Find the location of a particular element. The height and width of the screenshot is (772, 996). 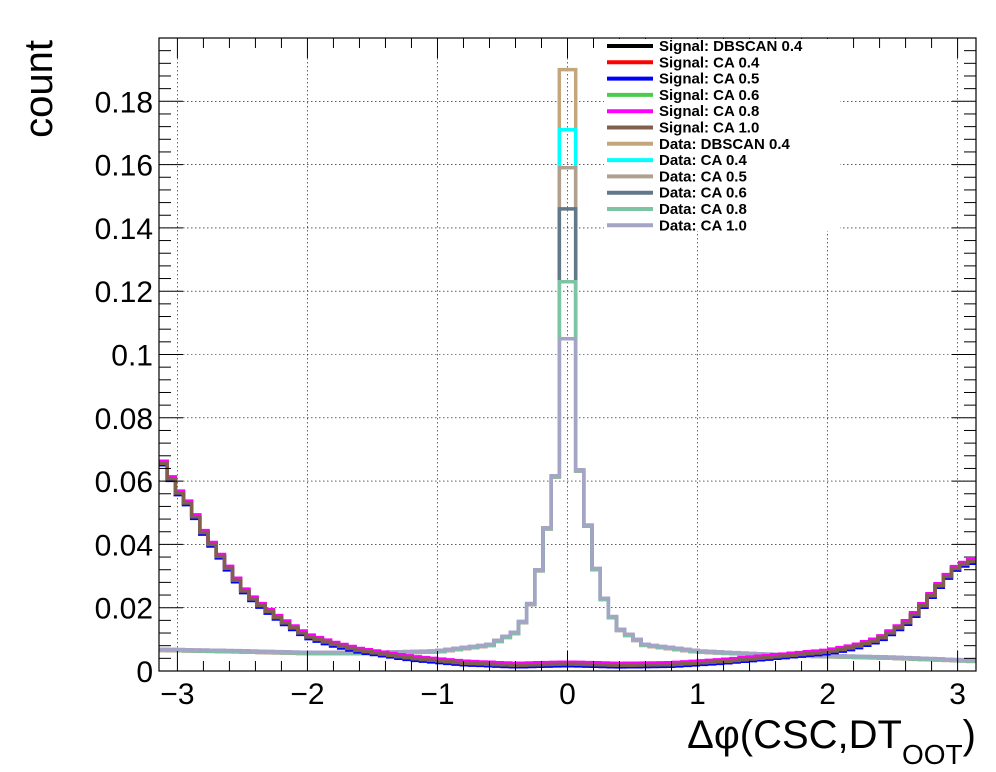

x-tick-label: 0 is located at coordinates (567, 694).